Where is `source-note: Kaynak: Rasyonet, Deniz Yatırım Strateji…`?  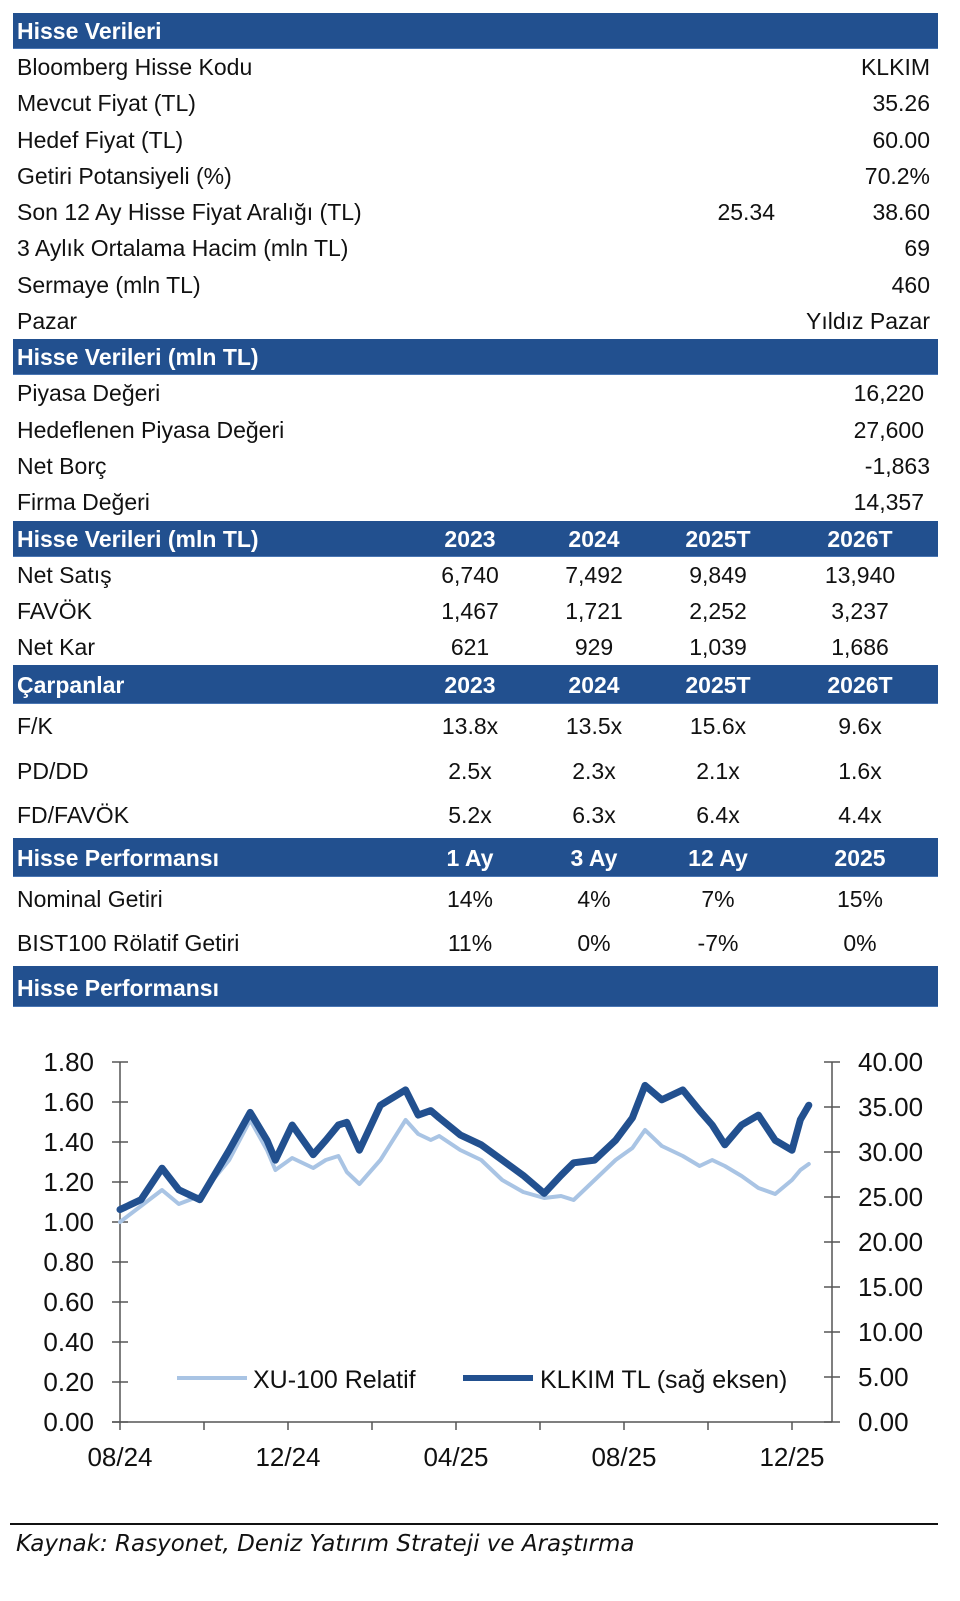
source-note: Kaynak: Rasyonet, Deniz Yatırım Strateji… is located at coordinates (325, 1544).